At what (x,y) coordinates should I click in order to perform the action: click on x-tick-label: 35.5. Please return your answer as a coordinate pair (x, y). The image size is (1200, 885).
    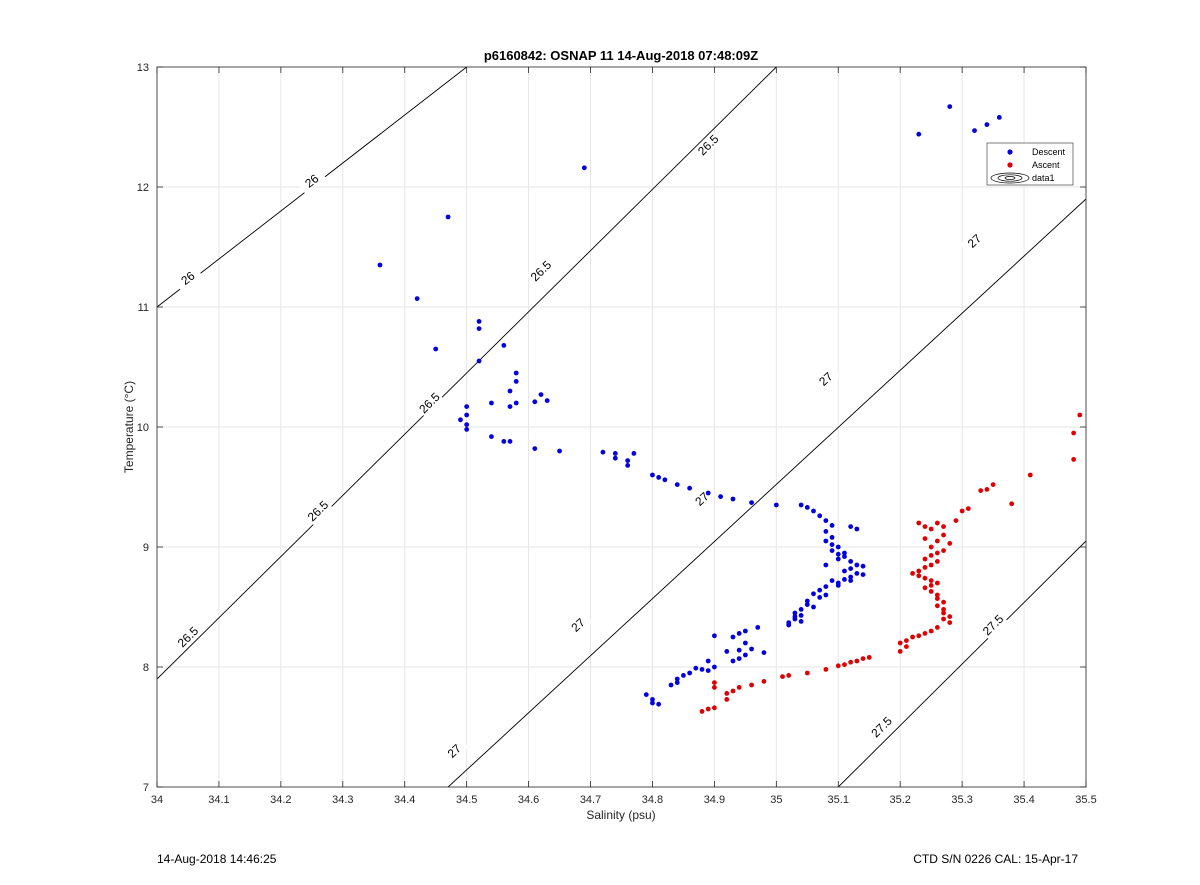
    Looking at the image, I should click on (1085, 800).